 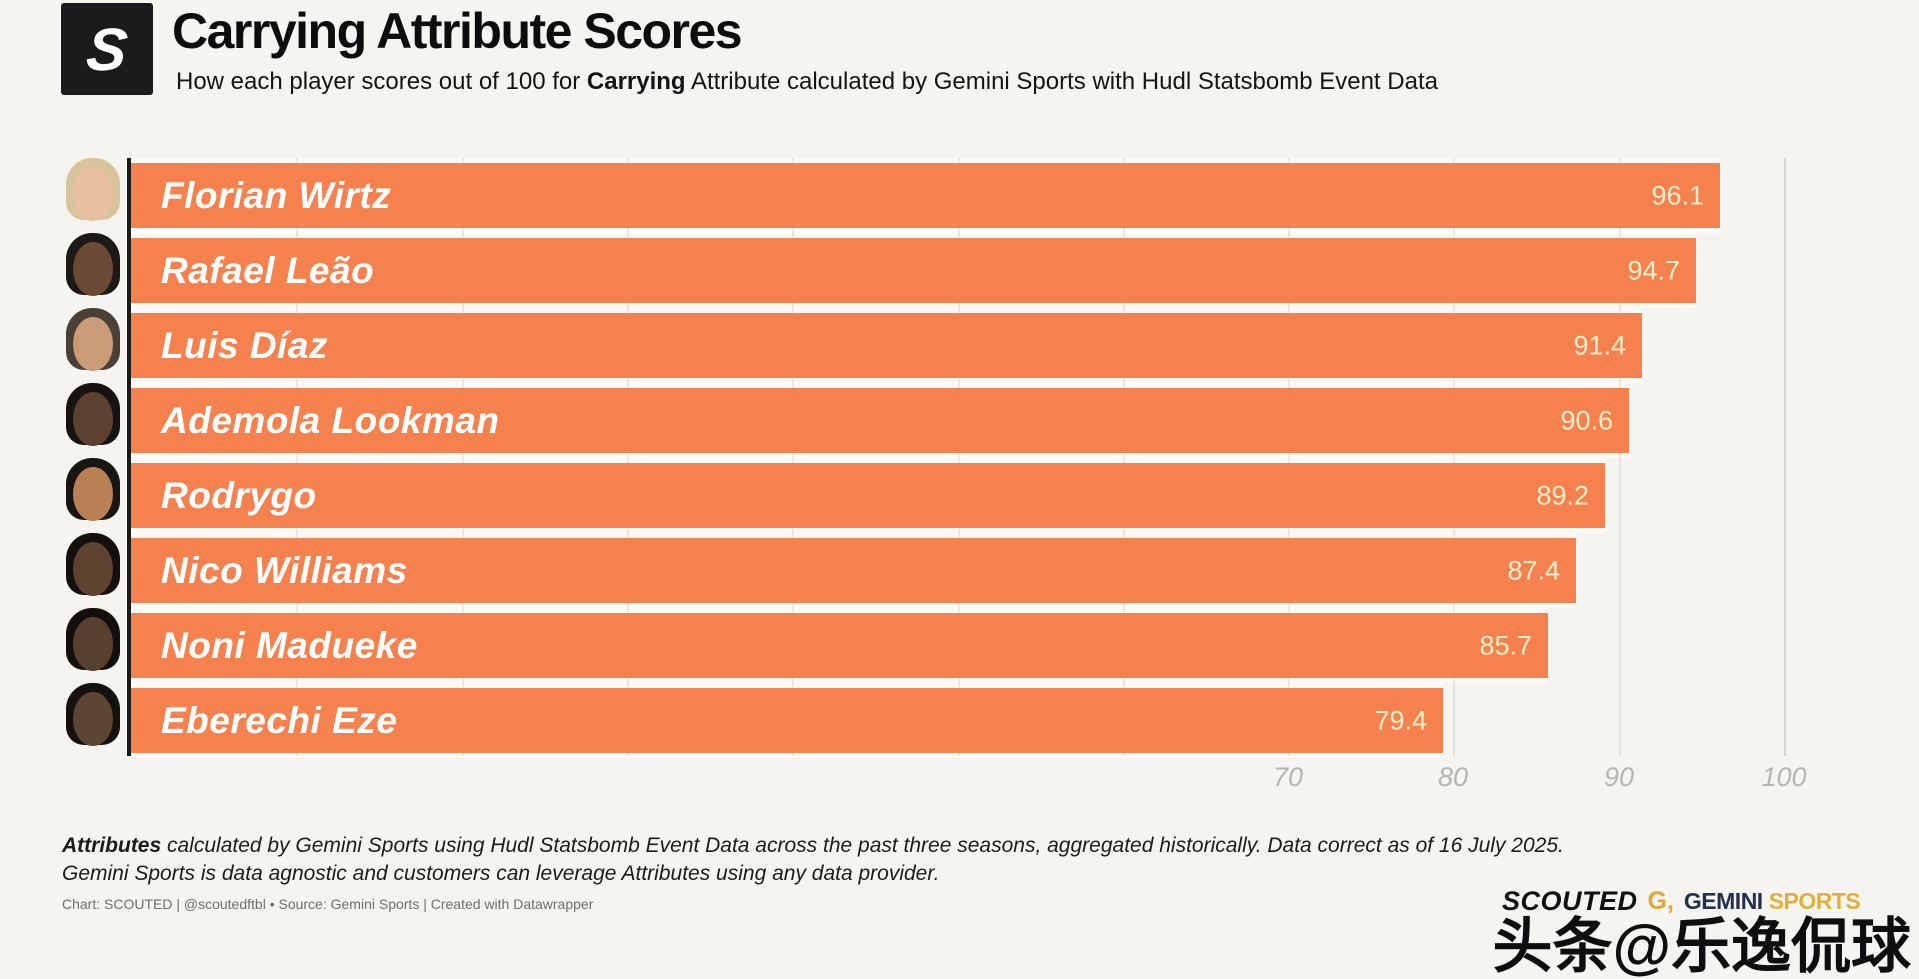 What do you see at coordinates (1784, 777) in the screenshot?
I see `x-tick-label-100: 100` at bounding box center [1784, 777].